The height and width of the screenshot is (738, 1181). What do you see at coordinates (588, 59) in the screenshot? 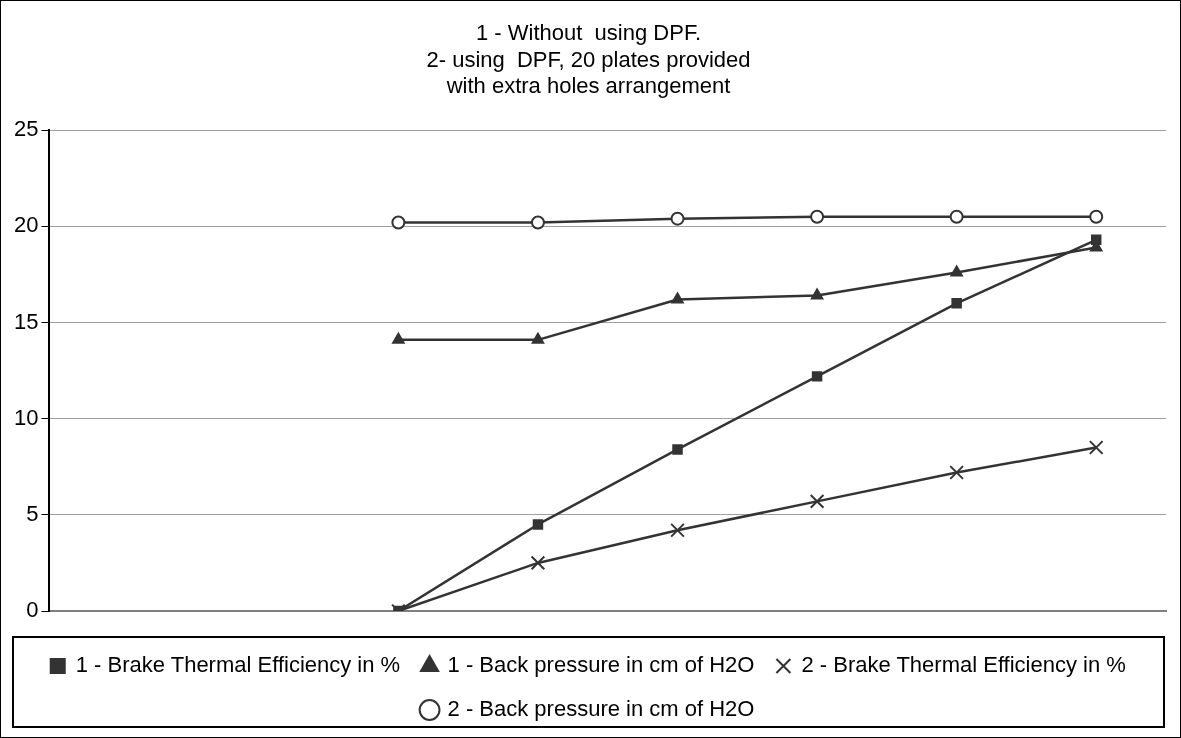
I see `chart-title: 1 - Without using DPF. 2- using DPF, 20 plates provided with extra holes arrangement` at bounding box center [588, 59].